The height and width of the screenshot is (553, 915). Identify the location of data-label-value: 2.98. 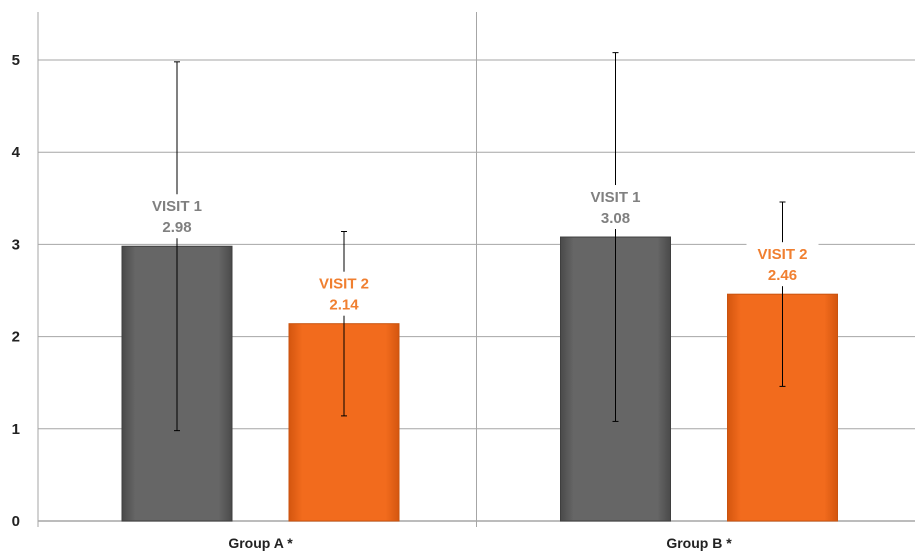
(176, 227).